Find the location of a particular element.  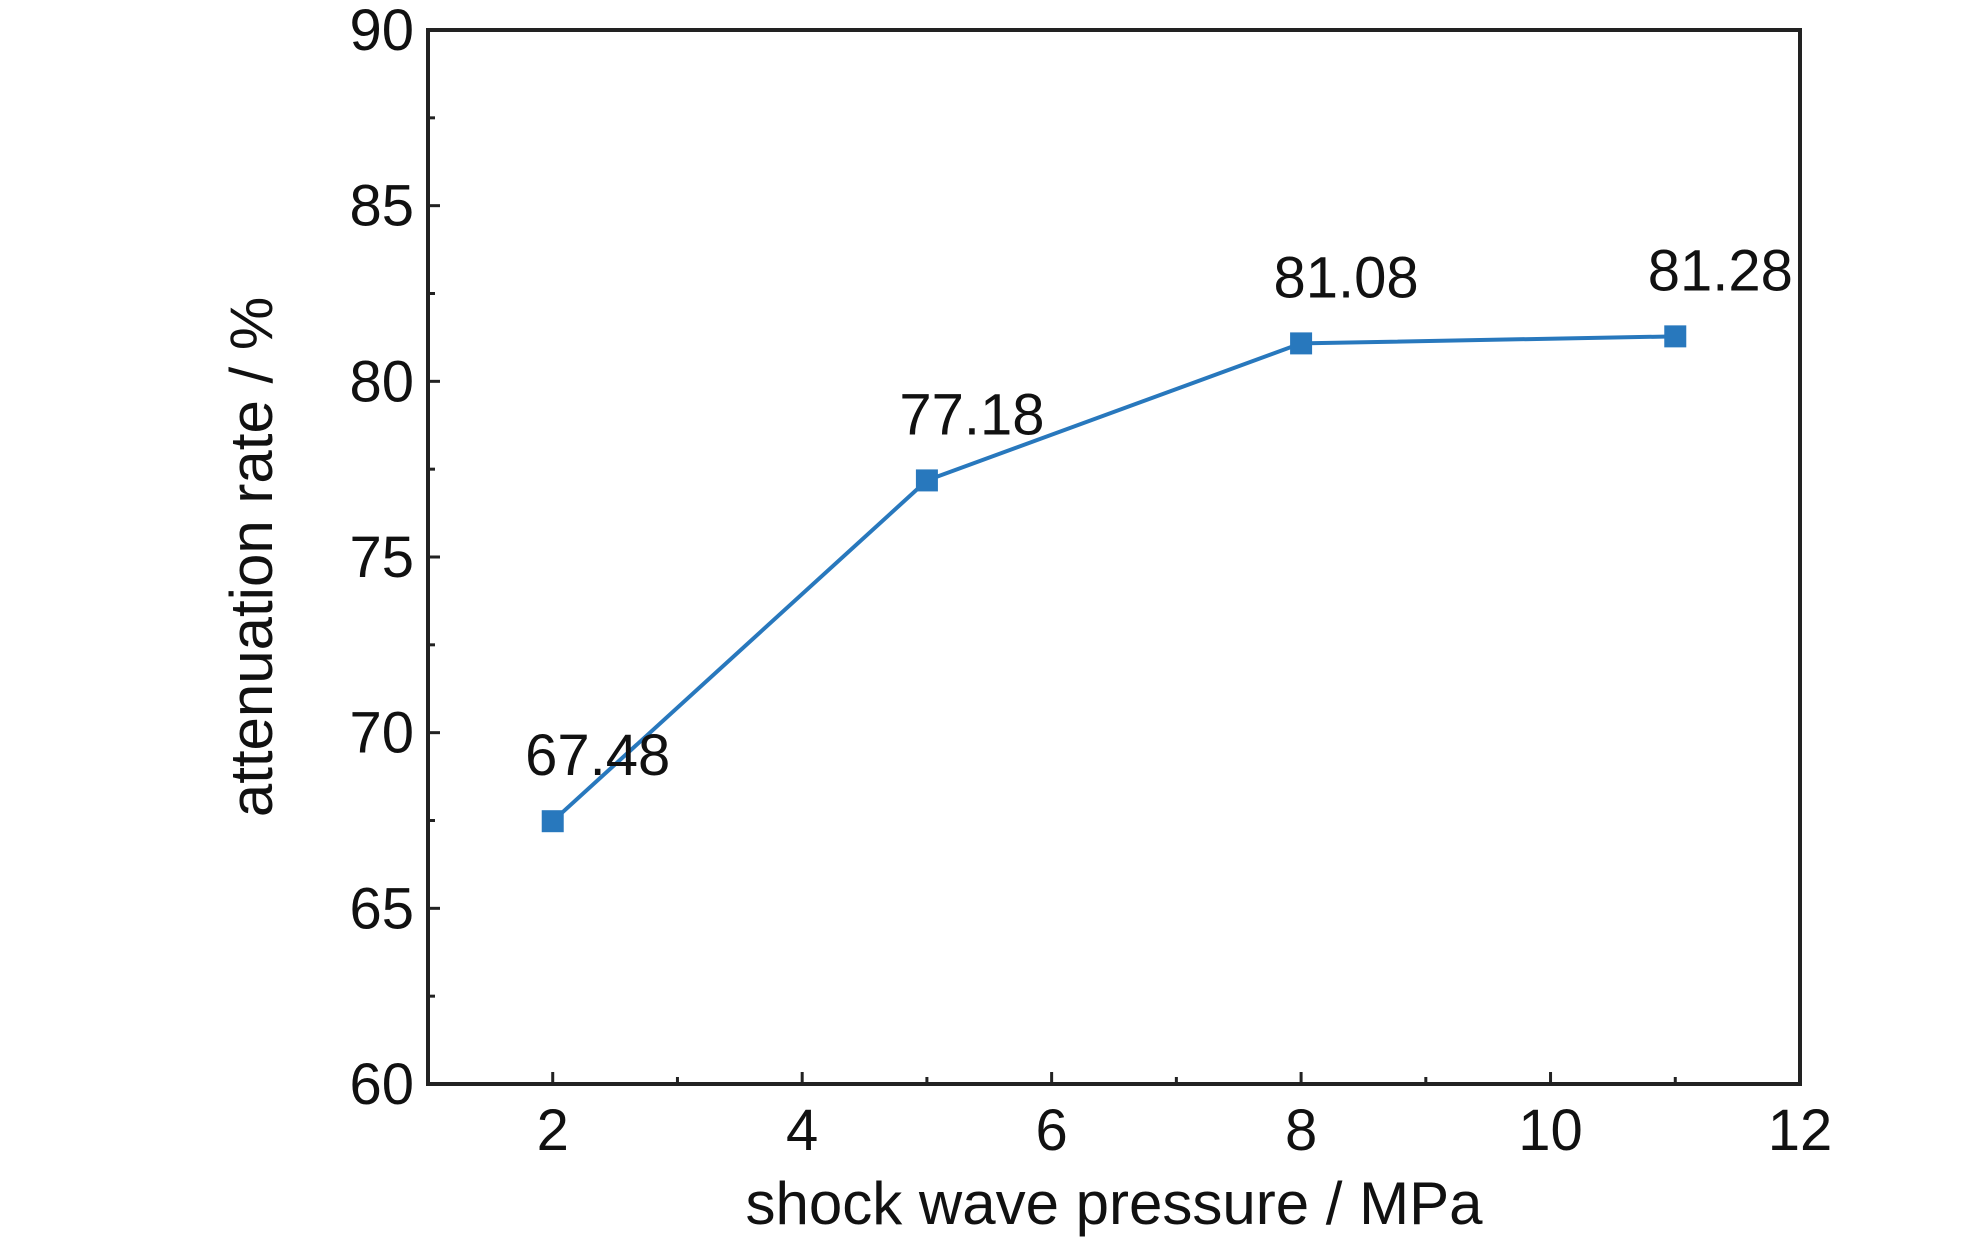

data-label: 81.08 is located at coordinates (1346, 277).